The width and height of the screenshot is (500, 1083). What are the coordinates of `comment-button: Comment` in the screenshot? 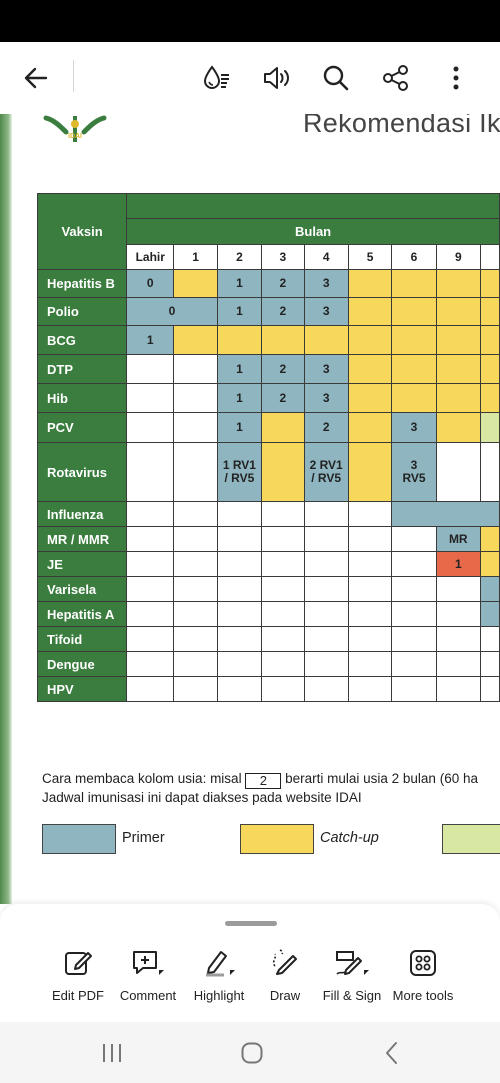 It's located at (148, 980).